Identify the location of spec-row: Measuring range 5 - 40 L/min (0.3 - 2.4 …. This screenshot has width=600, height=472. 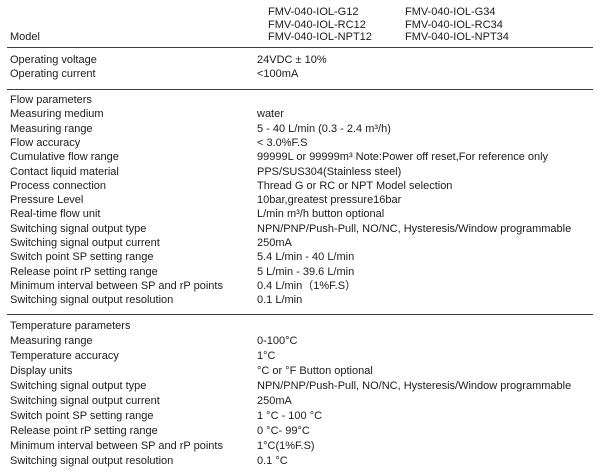
(300, 129).